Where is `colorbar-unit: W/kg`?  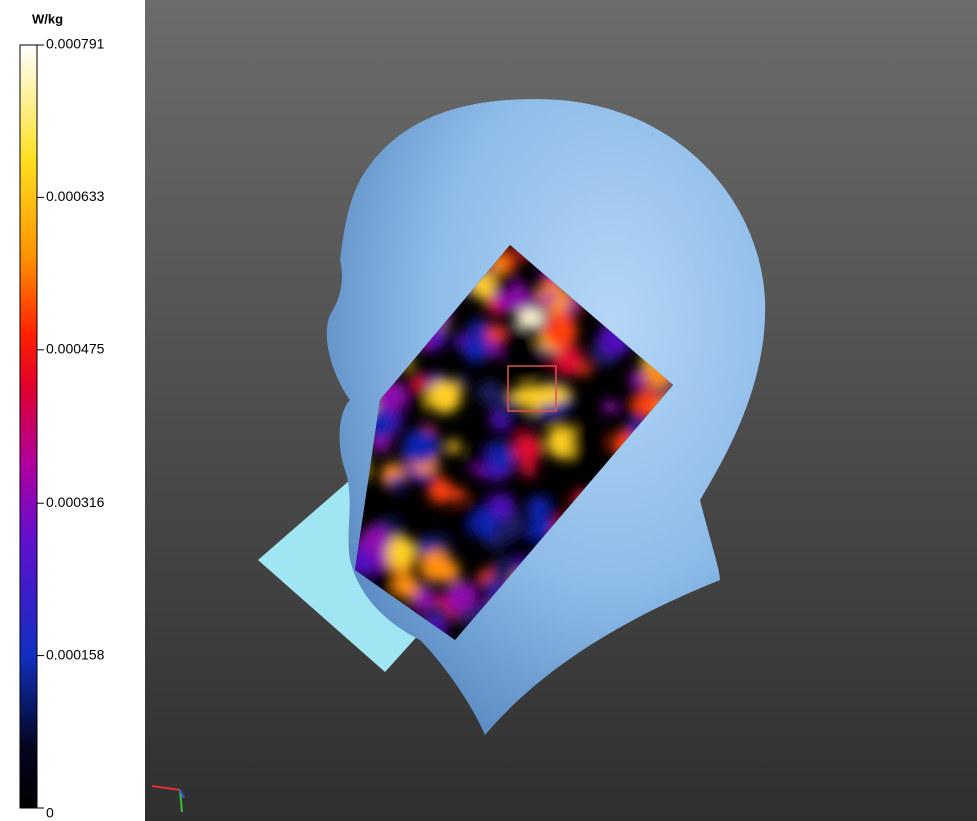 colorbar-unit: W/kg is located at coordinates (47, 18).